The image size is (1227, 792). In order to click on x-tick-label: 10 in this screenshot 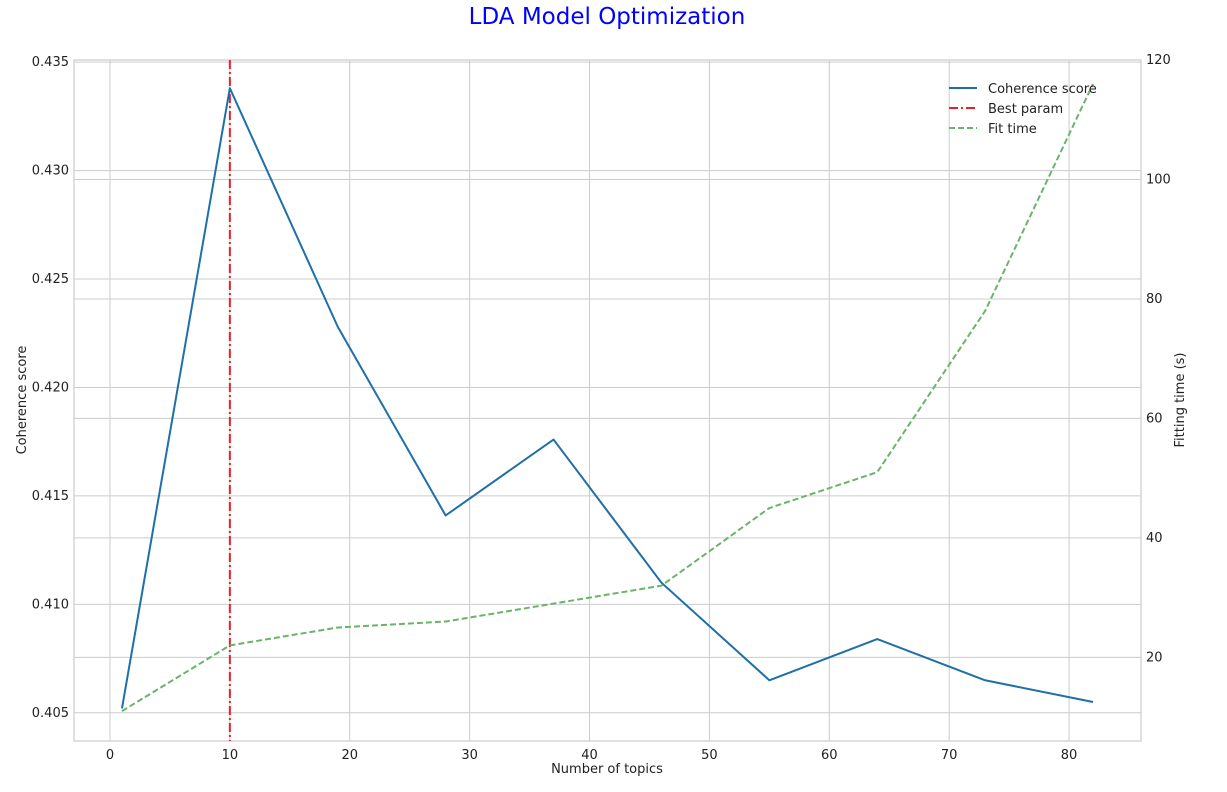, I will do `click(230, 755)`.